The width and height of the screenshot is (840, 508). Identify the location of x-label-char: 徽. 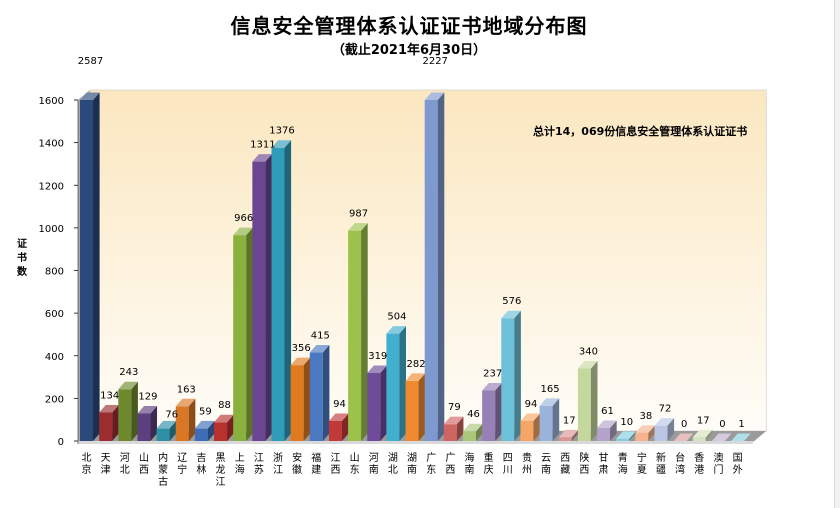
(297, 469).